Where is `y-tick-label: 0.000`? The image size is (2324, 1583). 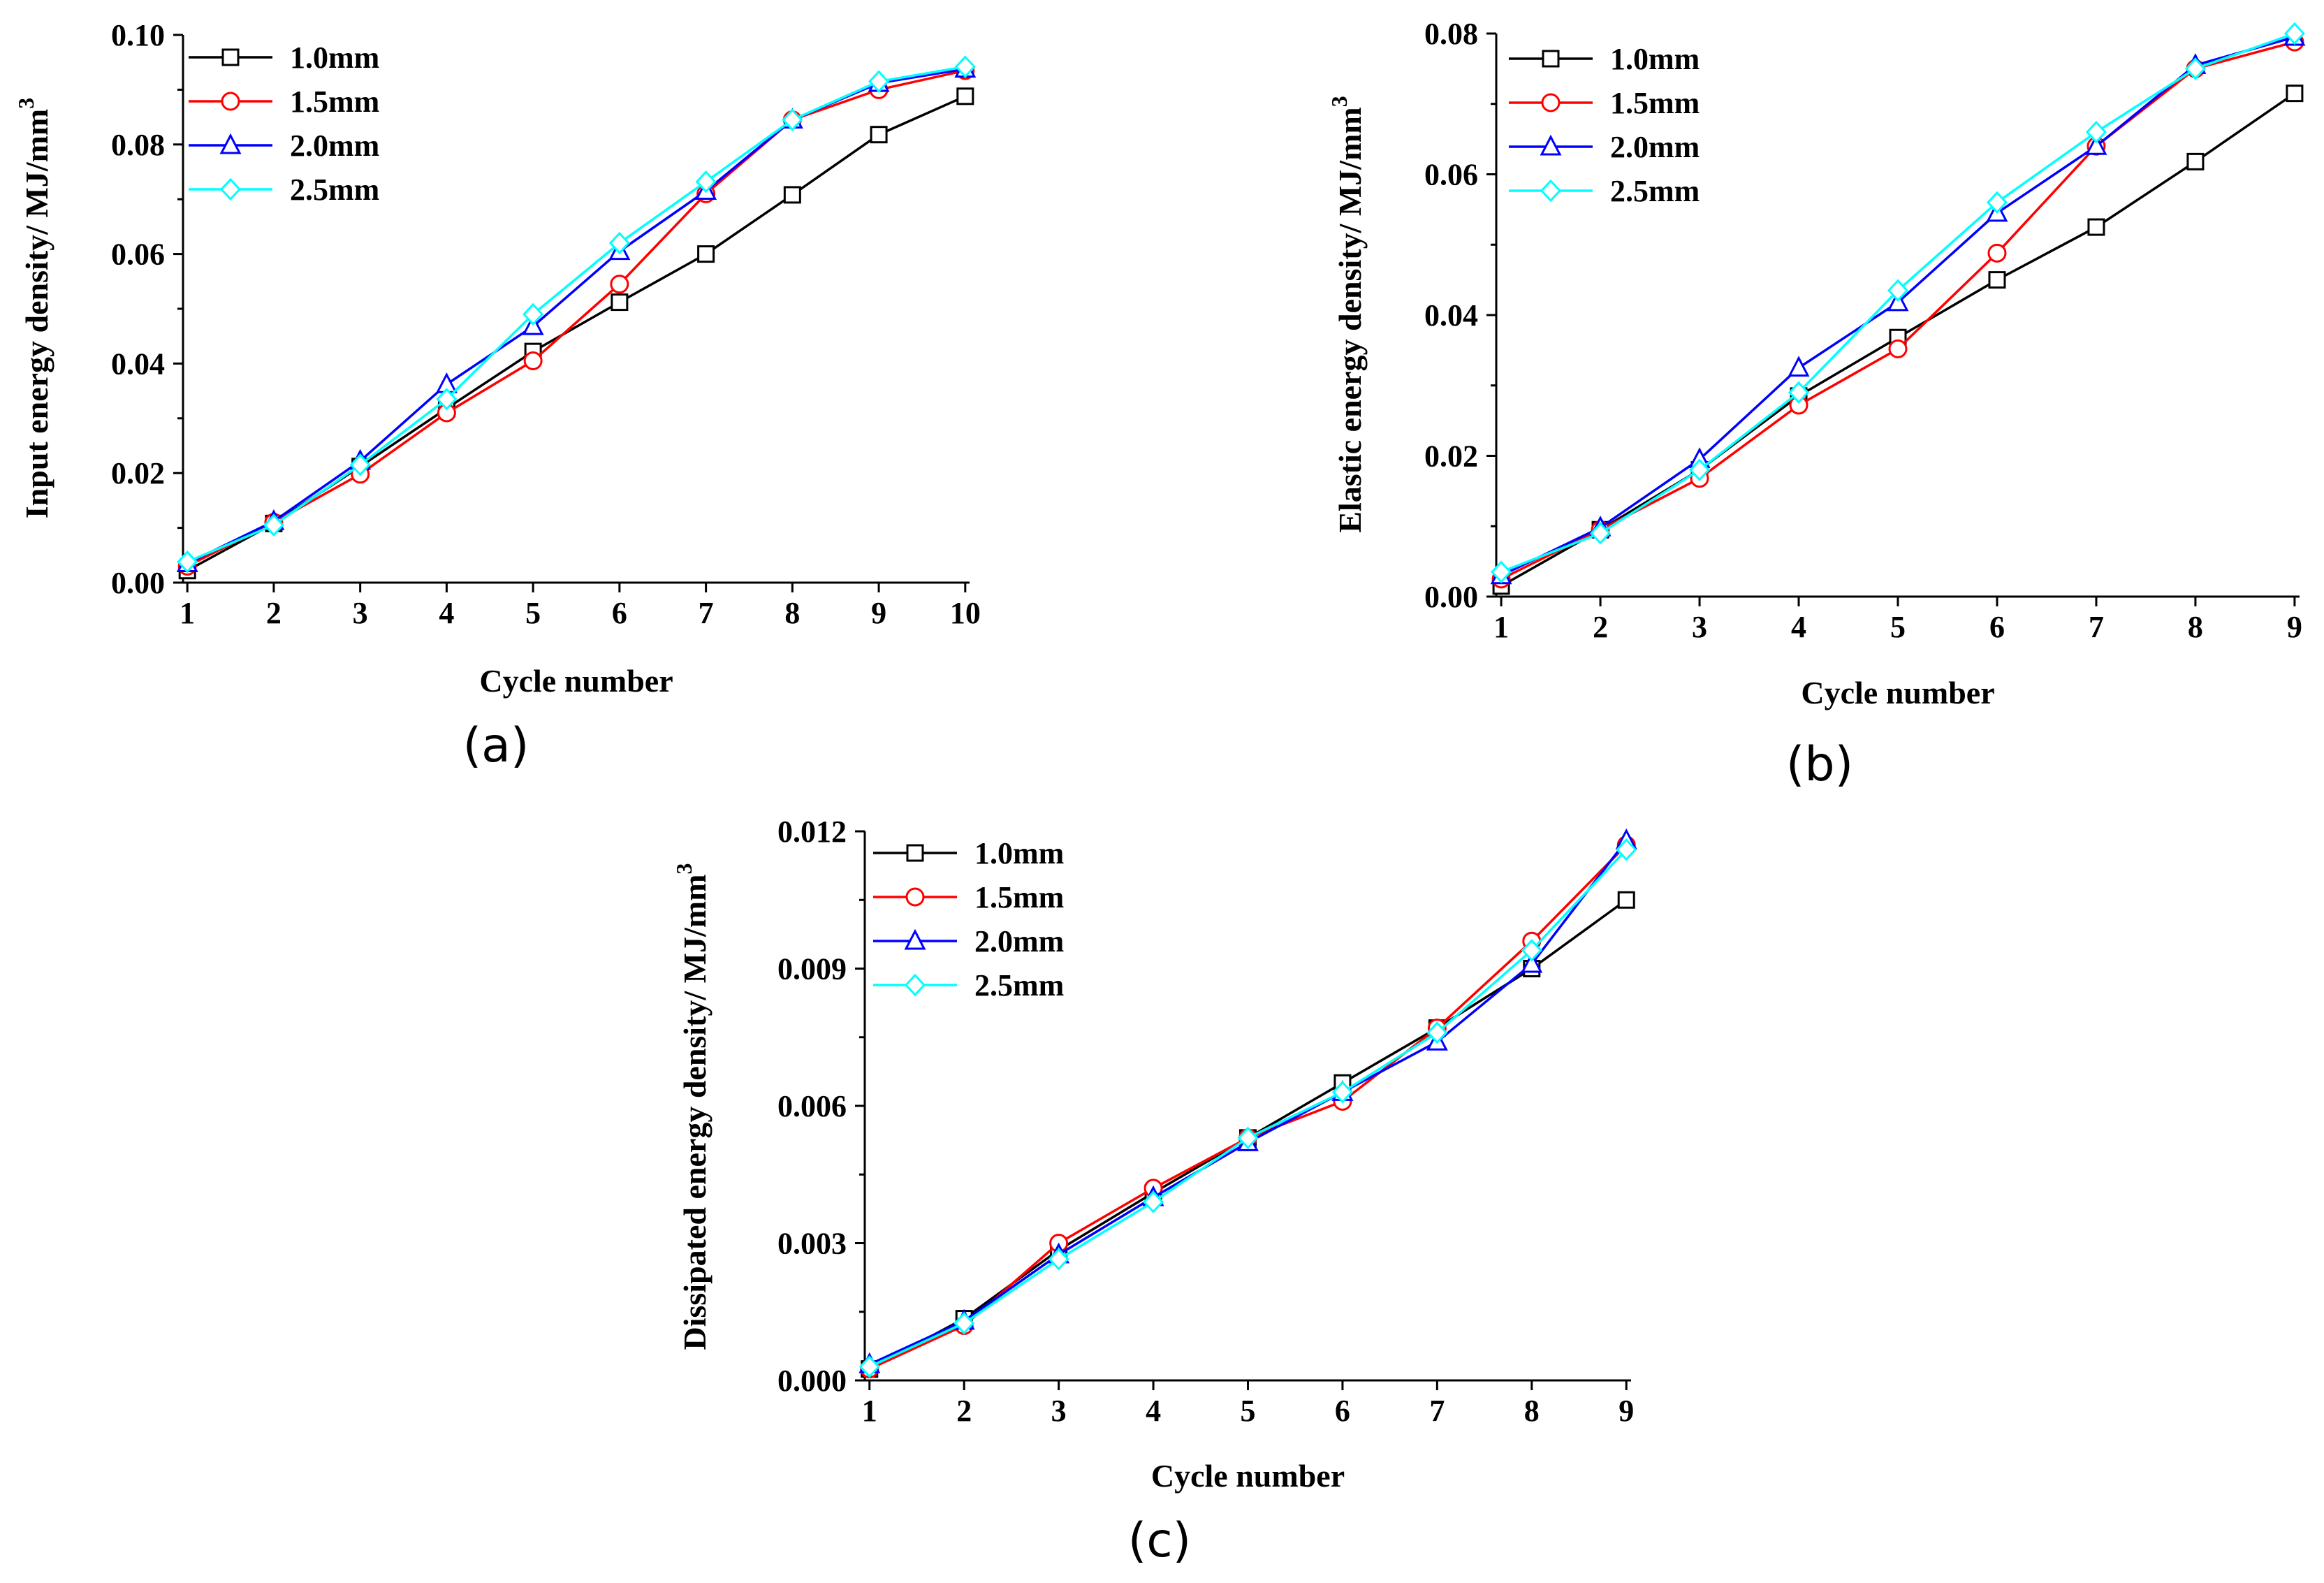 y-tick-label: 0.000 is located at coordinates (812, 1381).